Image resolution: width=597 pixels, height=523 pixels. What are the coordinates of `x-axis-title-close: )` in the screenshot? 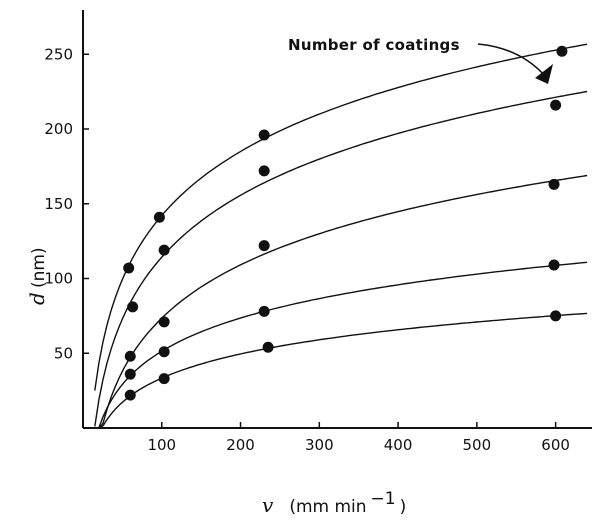 It's located at (403, 507).